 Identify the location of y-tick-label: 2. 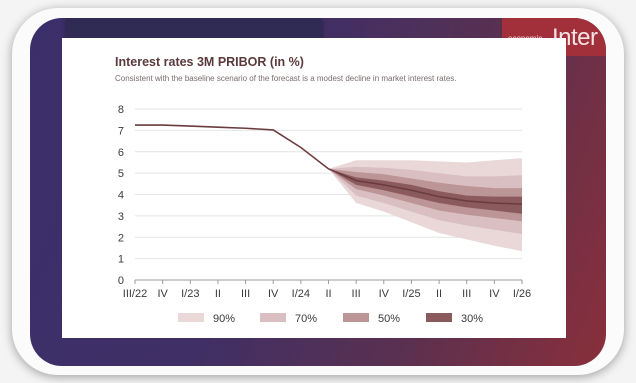
(121, 238).